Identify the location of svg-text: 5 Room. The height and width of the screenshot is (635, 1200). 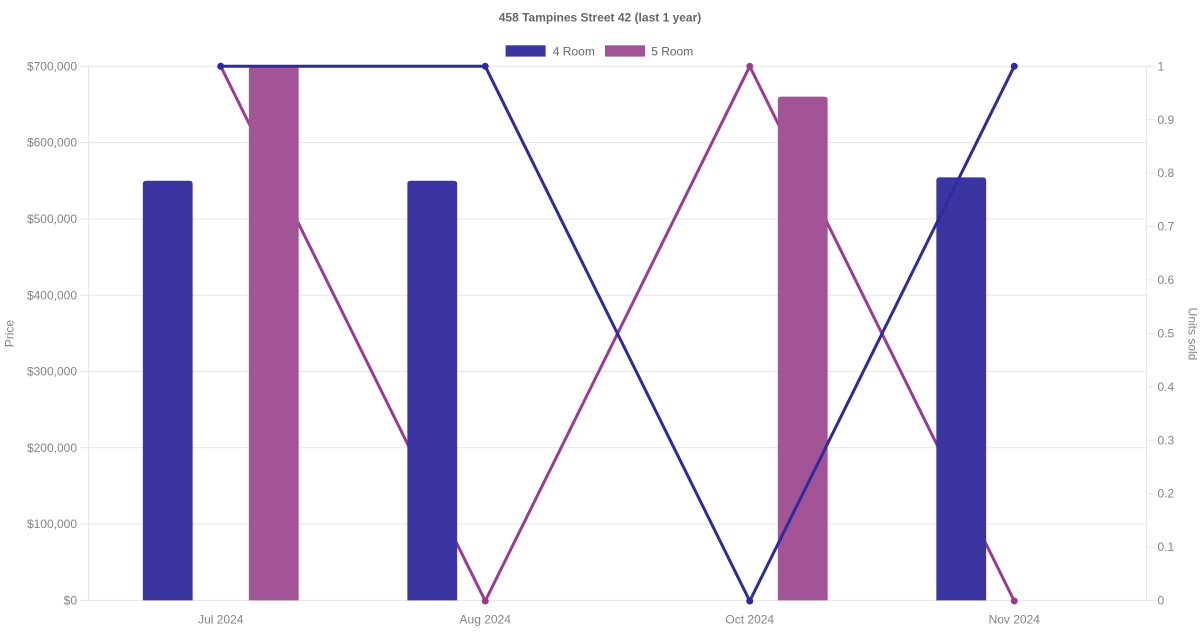
(672, 52).